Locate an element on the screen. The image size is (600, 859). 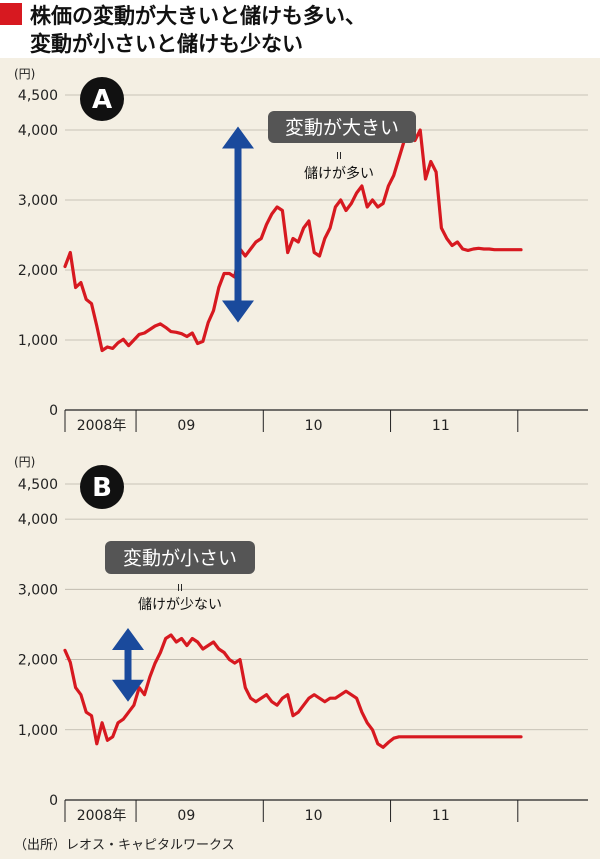
callout-note: 儲けが多い is located at coordinates (339, 173).